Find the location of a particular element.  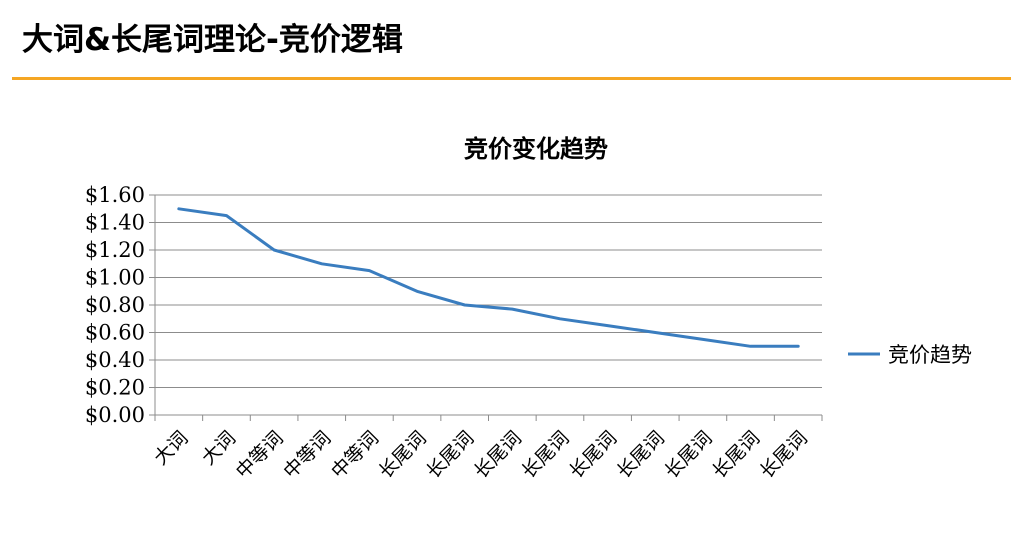

y-tick-label: $0.80 is located at coordinates (115, 305).